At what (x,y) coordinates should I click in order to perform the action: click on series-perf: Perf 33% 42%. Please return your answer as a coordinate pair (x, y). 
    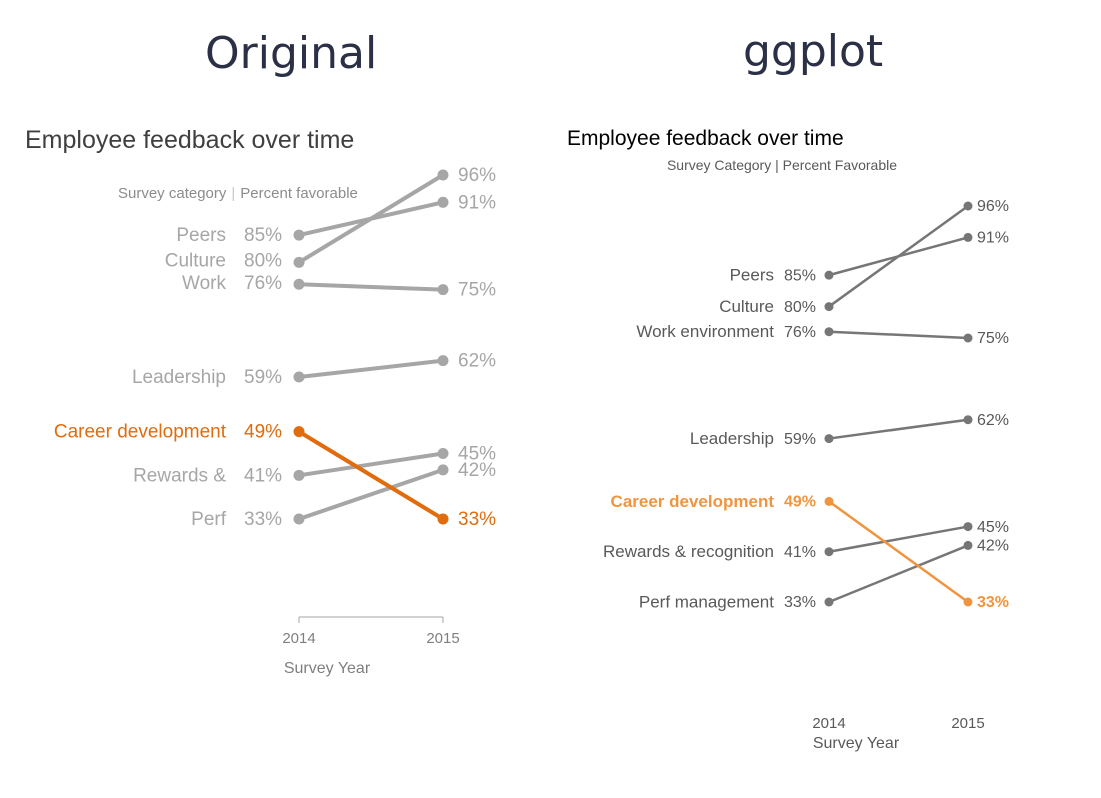
    Looking at the image, I should click on (343, 495).